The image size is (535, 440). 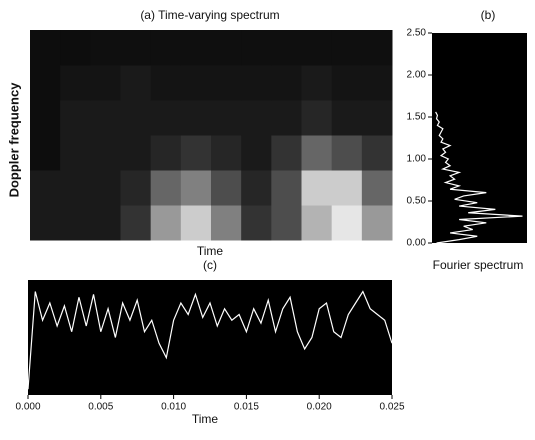 I want to click on spectrum-line, so click(x=479, y=177).